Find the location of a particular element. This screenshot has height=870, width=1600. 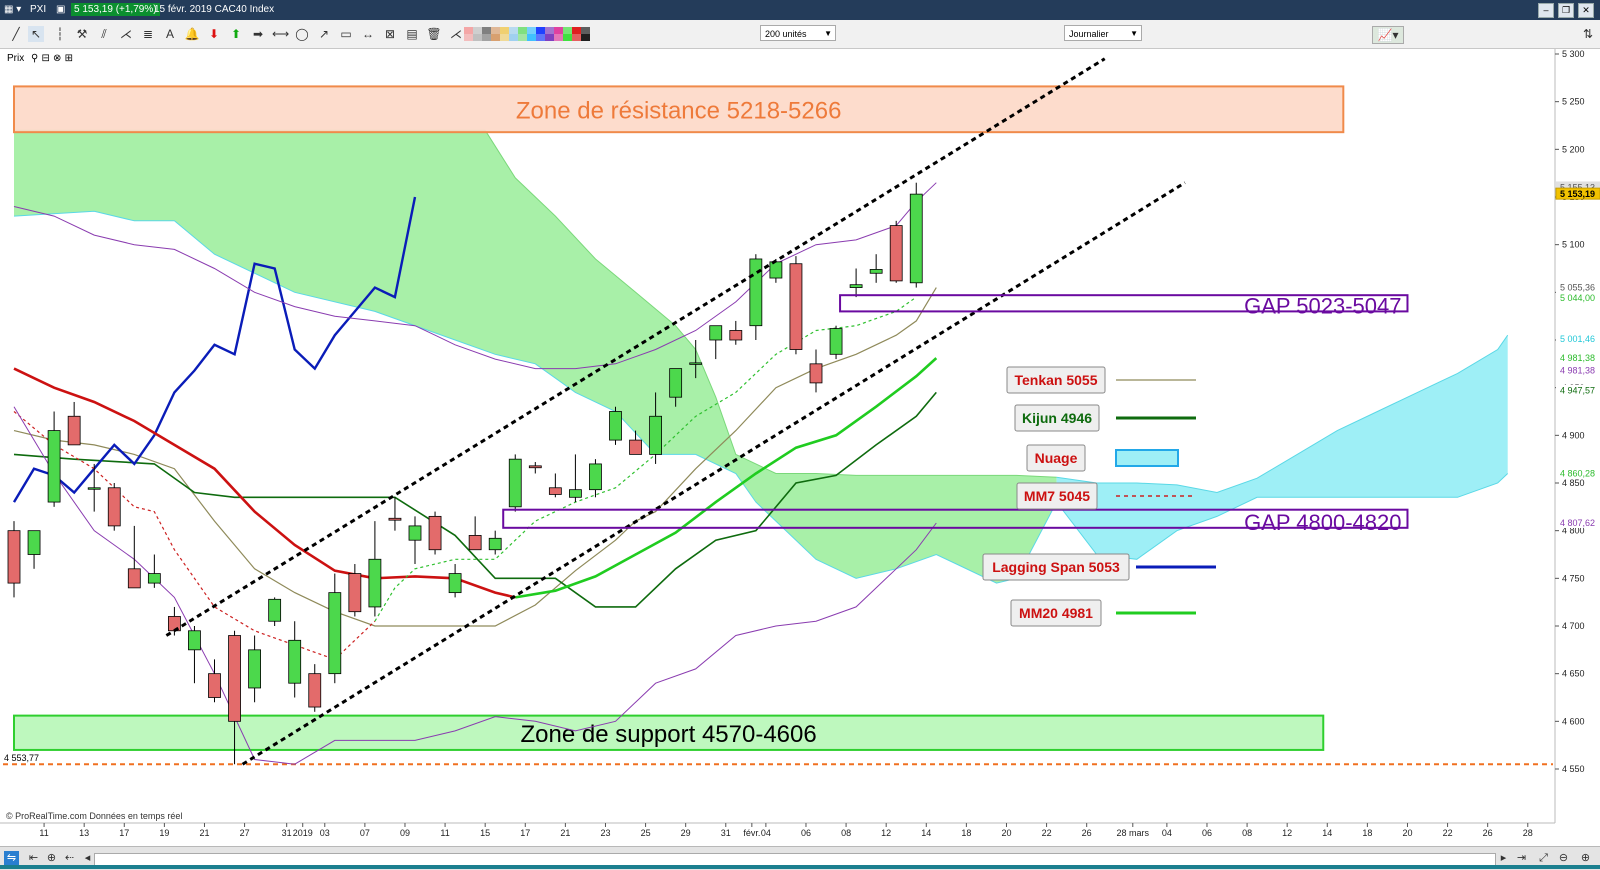

rectangle-tool-icon: ▭ is located at coordinates (346, 34).